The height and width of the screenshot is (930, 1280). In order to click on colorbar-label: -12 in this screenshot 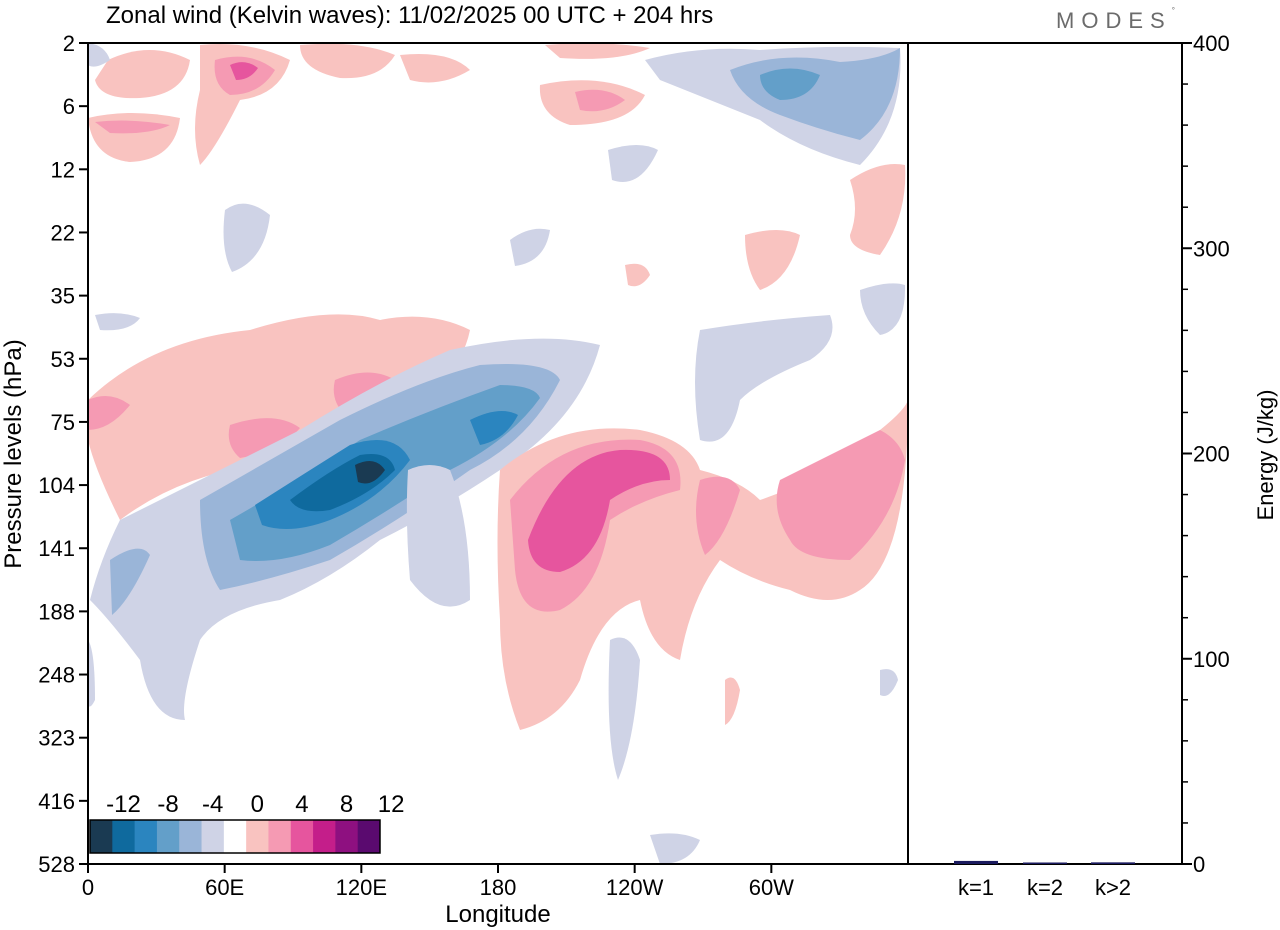, I will do `click(123, 804)`.